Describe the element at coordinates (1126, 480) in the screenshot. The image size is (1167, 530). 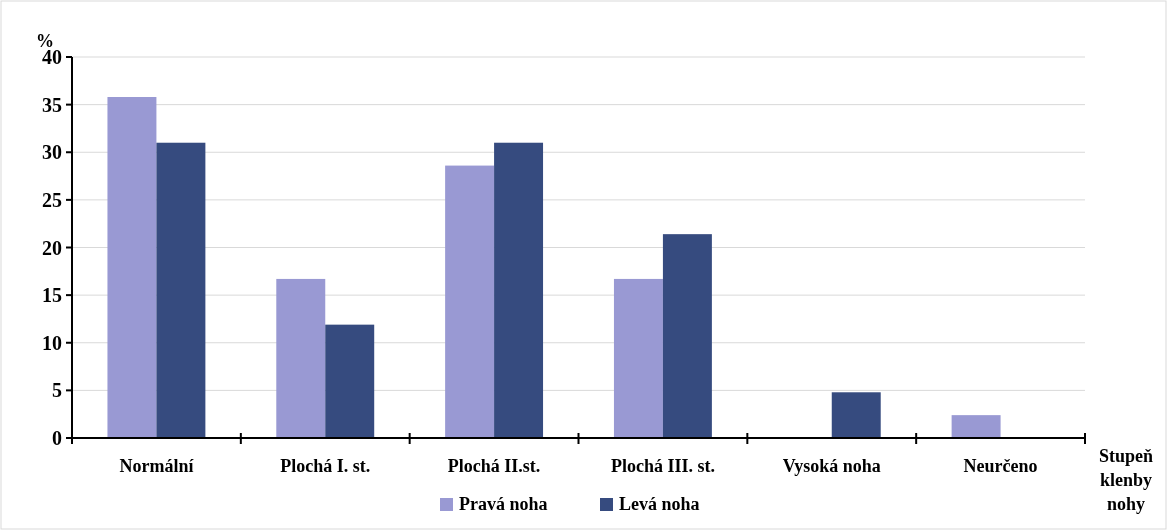
I see `x-axis-title: Stupeň klenby nohy` at that location.